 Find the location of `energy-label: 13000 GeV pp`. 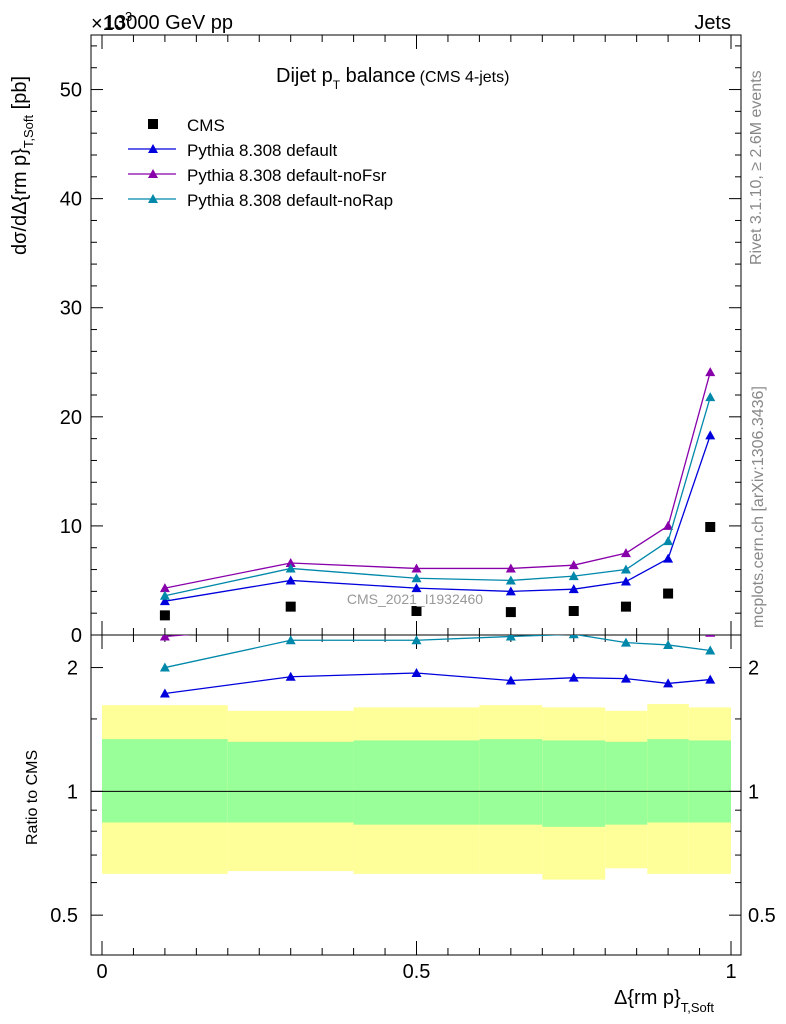

energy-label: 13000 GeV pp is located at coordinates (168, 23).